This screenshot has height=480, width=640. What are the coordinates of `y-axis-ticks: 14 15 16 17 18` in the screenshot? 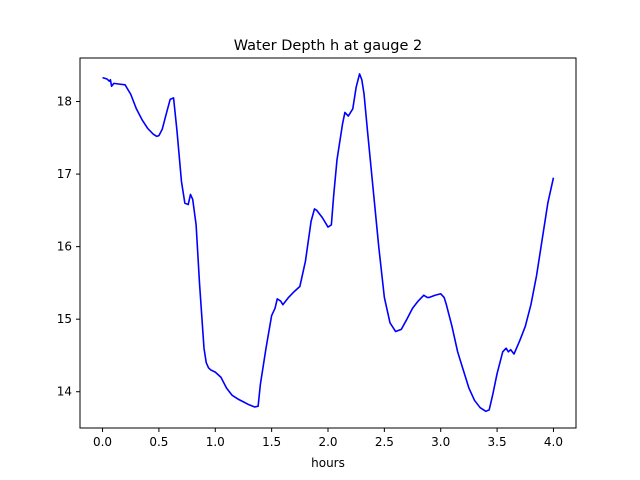 It's located at (68, 247).